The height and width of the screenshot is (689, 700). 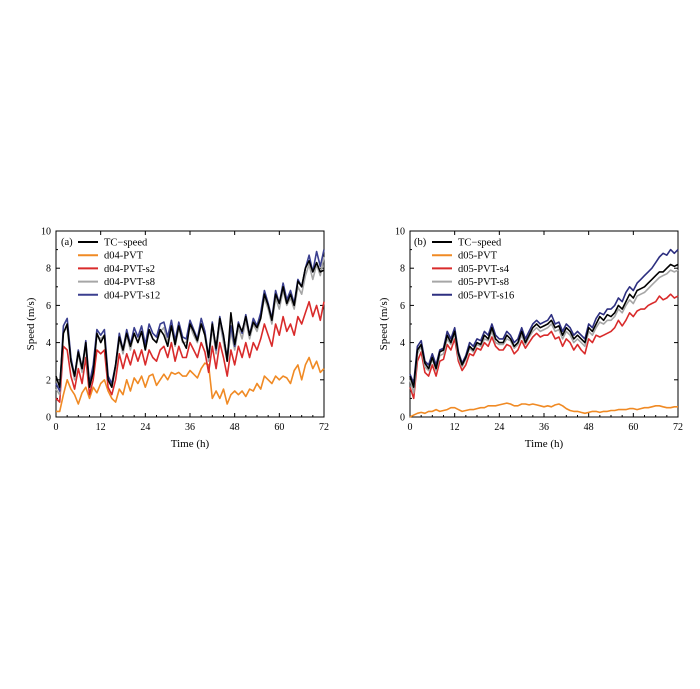 I want to click on panel-label: (a), so click(x=67, y=242).